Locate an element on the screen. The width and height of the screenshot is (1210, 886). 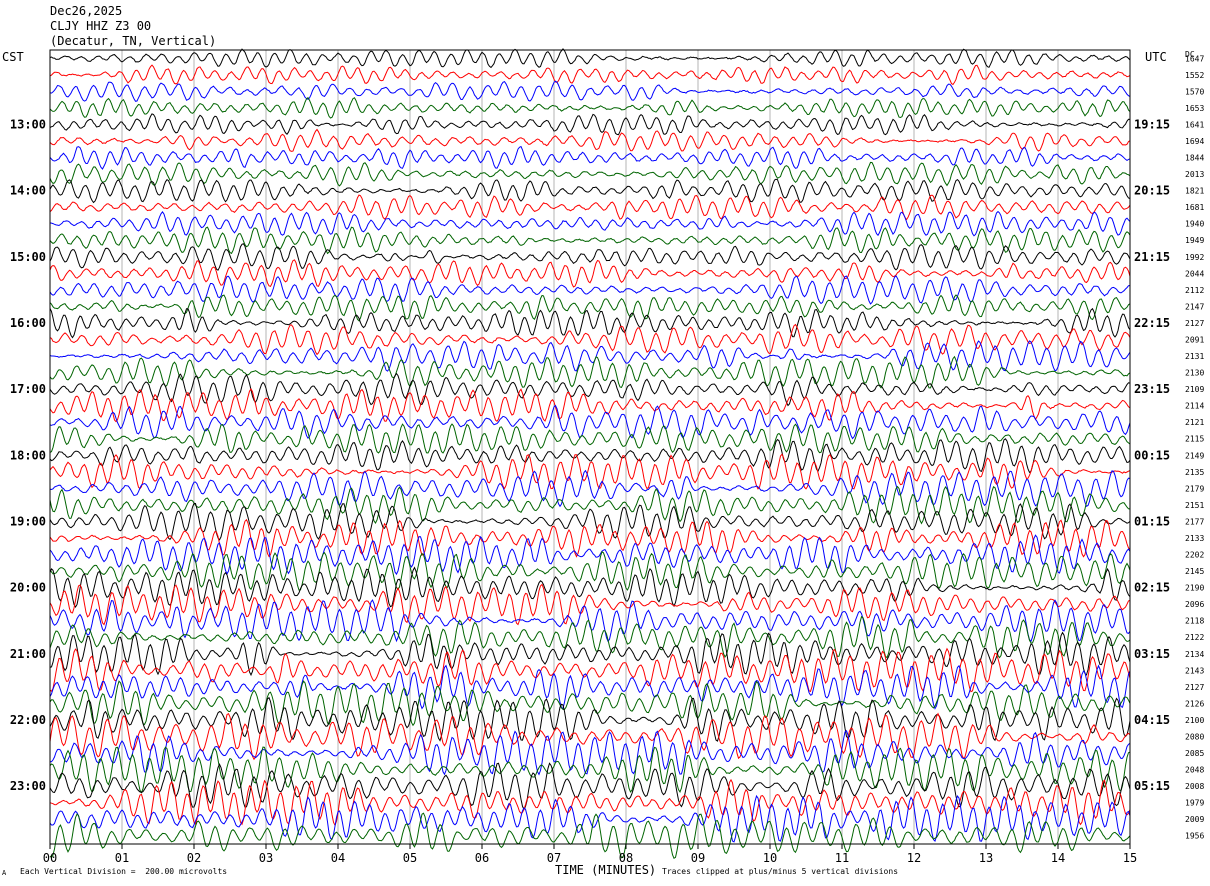
dc-offset-label: 1641 is located at coordinates (1194, 124).